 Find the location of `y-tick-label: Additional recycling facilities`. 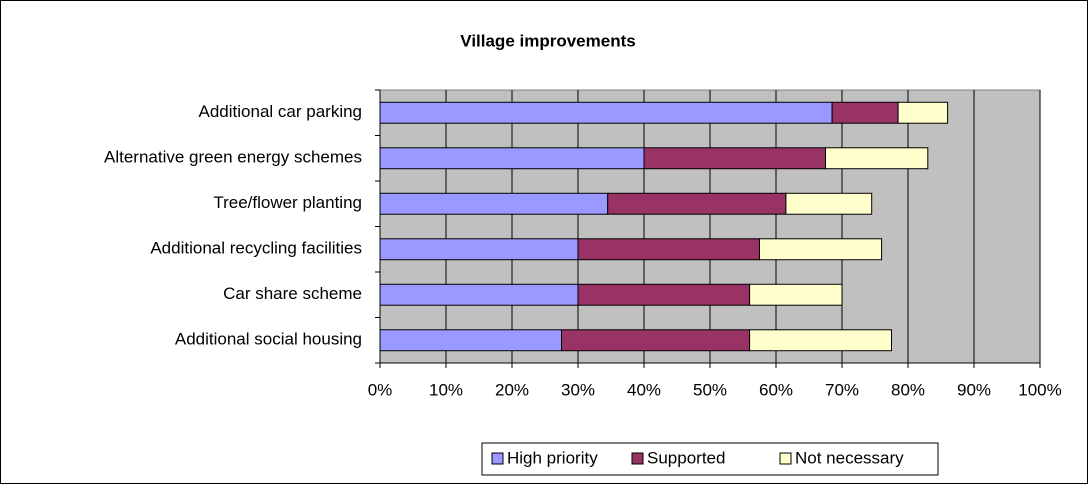

y-tick-label: Additional recycling facilities is located at coordinates (256, 248).